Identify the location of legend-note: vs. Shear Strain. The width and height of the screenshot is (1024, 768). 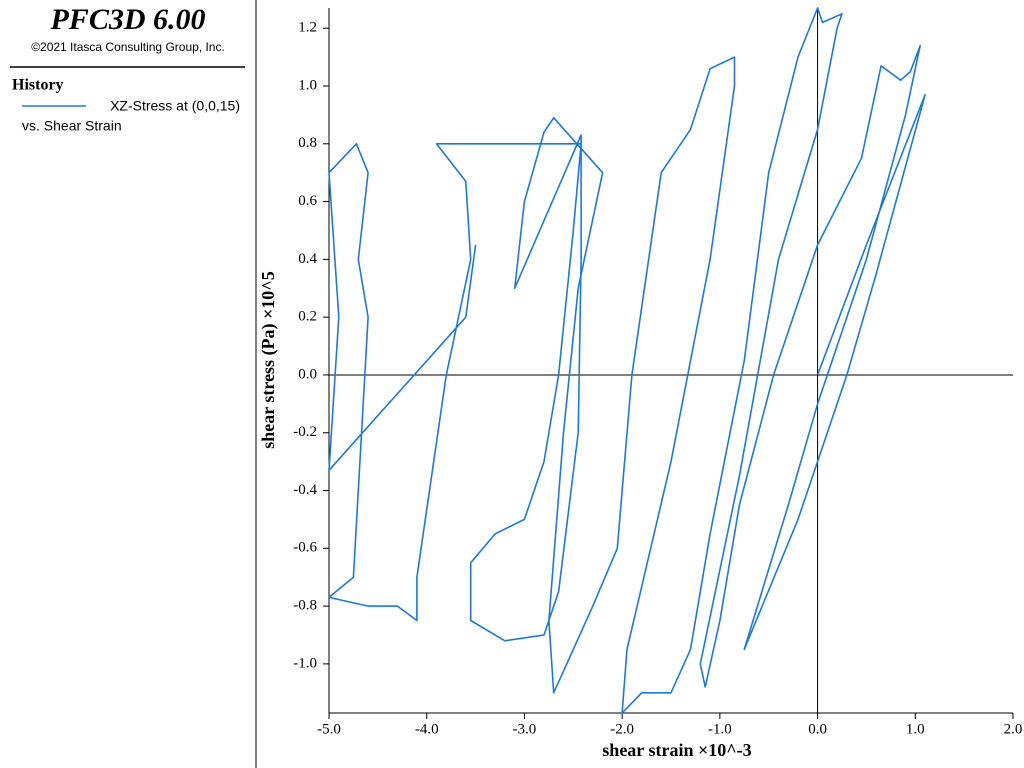
(72, 126).